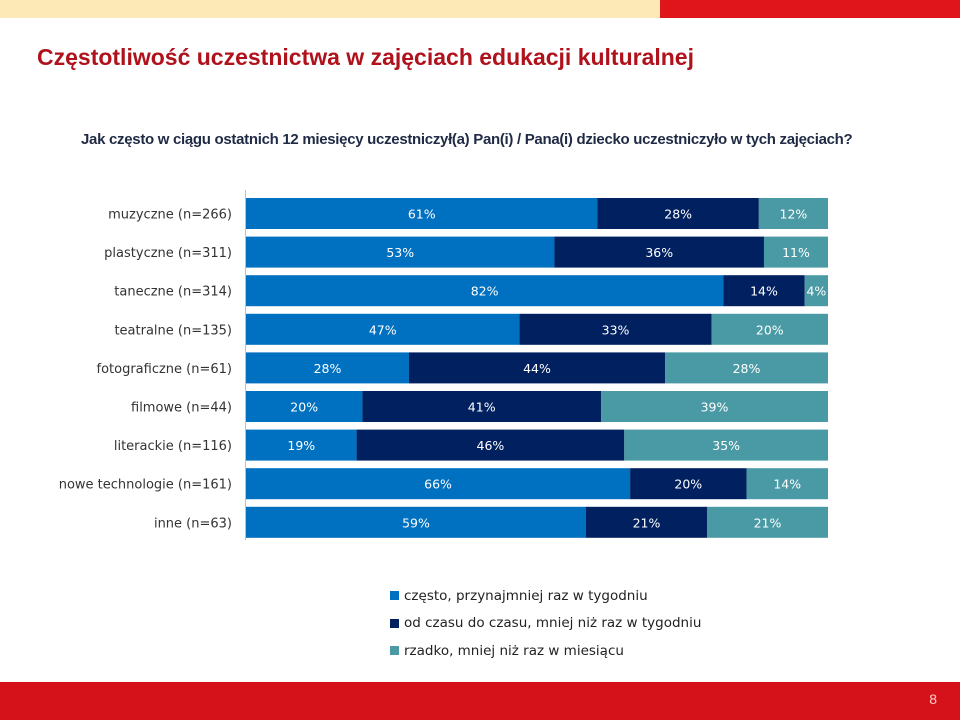  What do you see at coordinates (933, 699) in the screenshot?
I see `page-number: 8` at bounding box center [933, 699].